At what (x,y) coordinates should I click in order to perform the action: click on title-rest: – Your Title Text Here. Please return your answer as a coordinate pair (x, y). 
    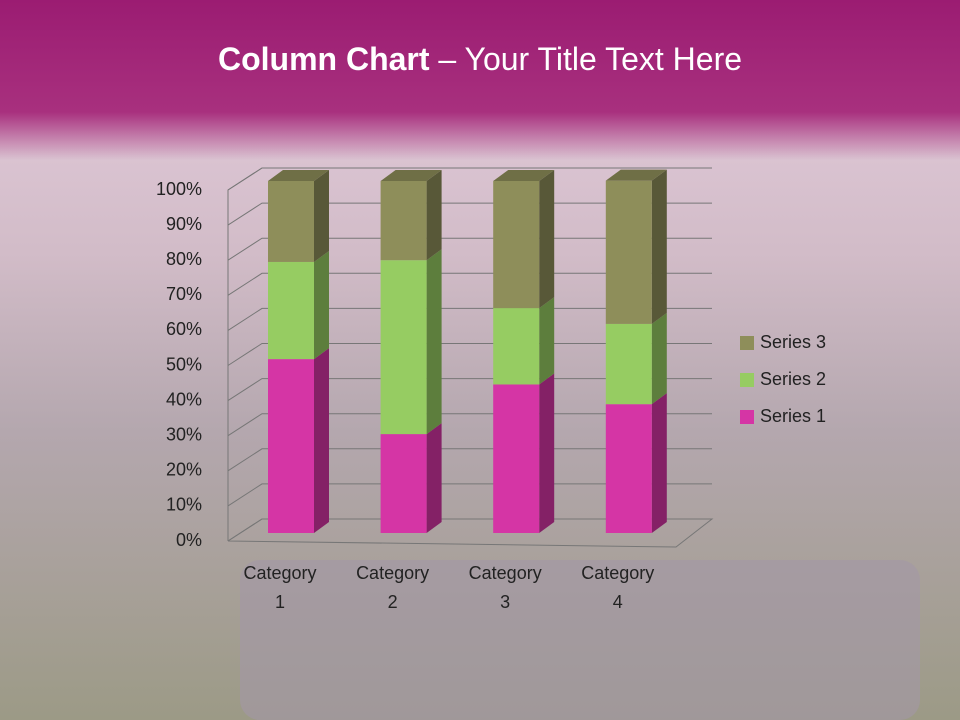
    Looking at the image, I should click on (590, 59).